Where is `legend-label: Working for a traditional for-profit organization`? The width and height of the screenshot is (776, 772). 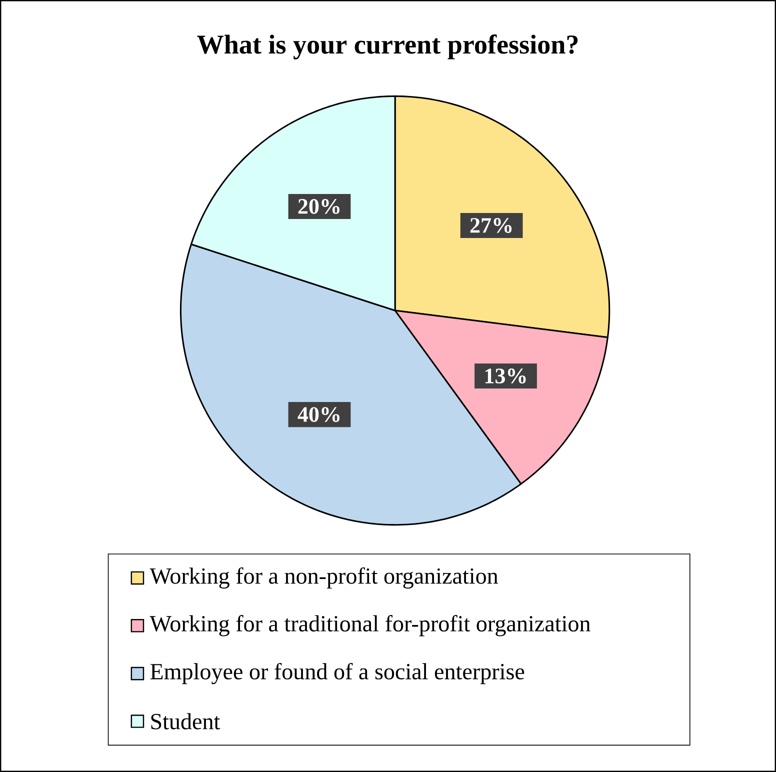
legend-label: Working for a traditional for-profit organization is located at coordinates (370, 625).